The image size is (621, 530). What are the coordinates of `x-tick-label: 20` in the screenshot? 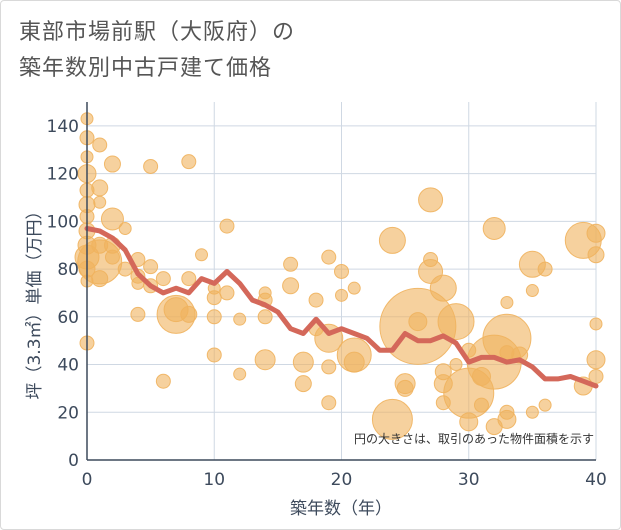 It's located at (342, 480).